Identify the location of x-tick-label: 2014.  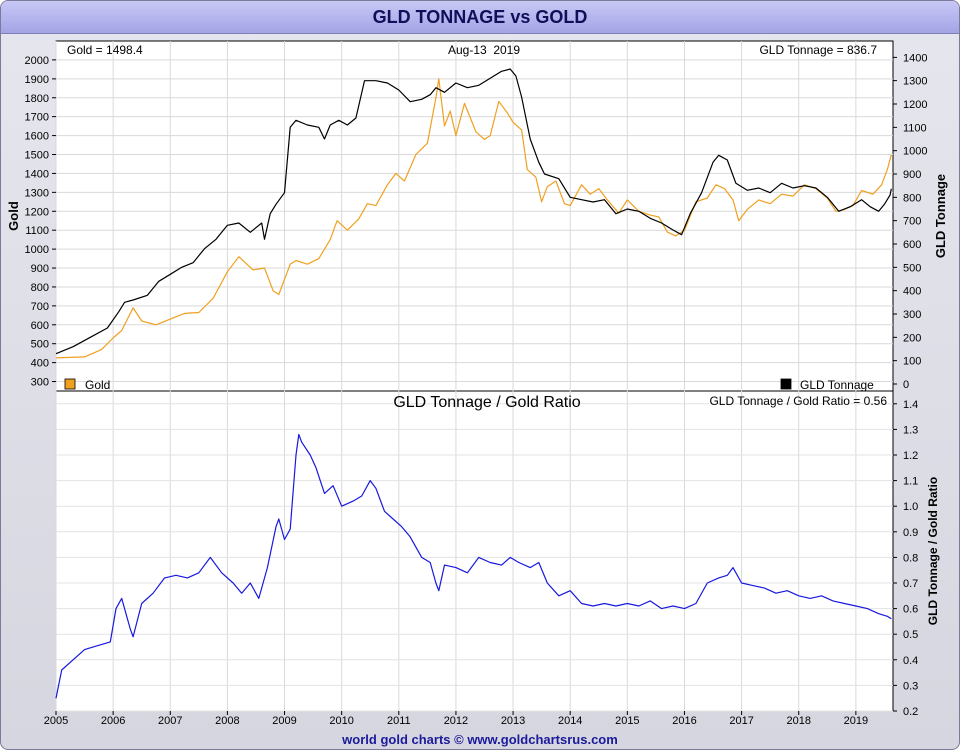
(570, 721).